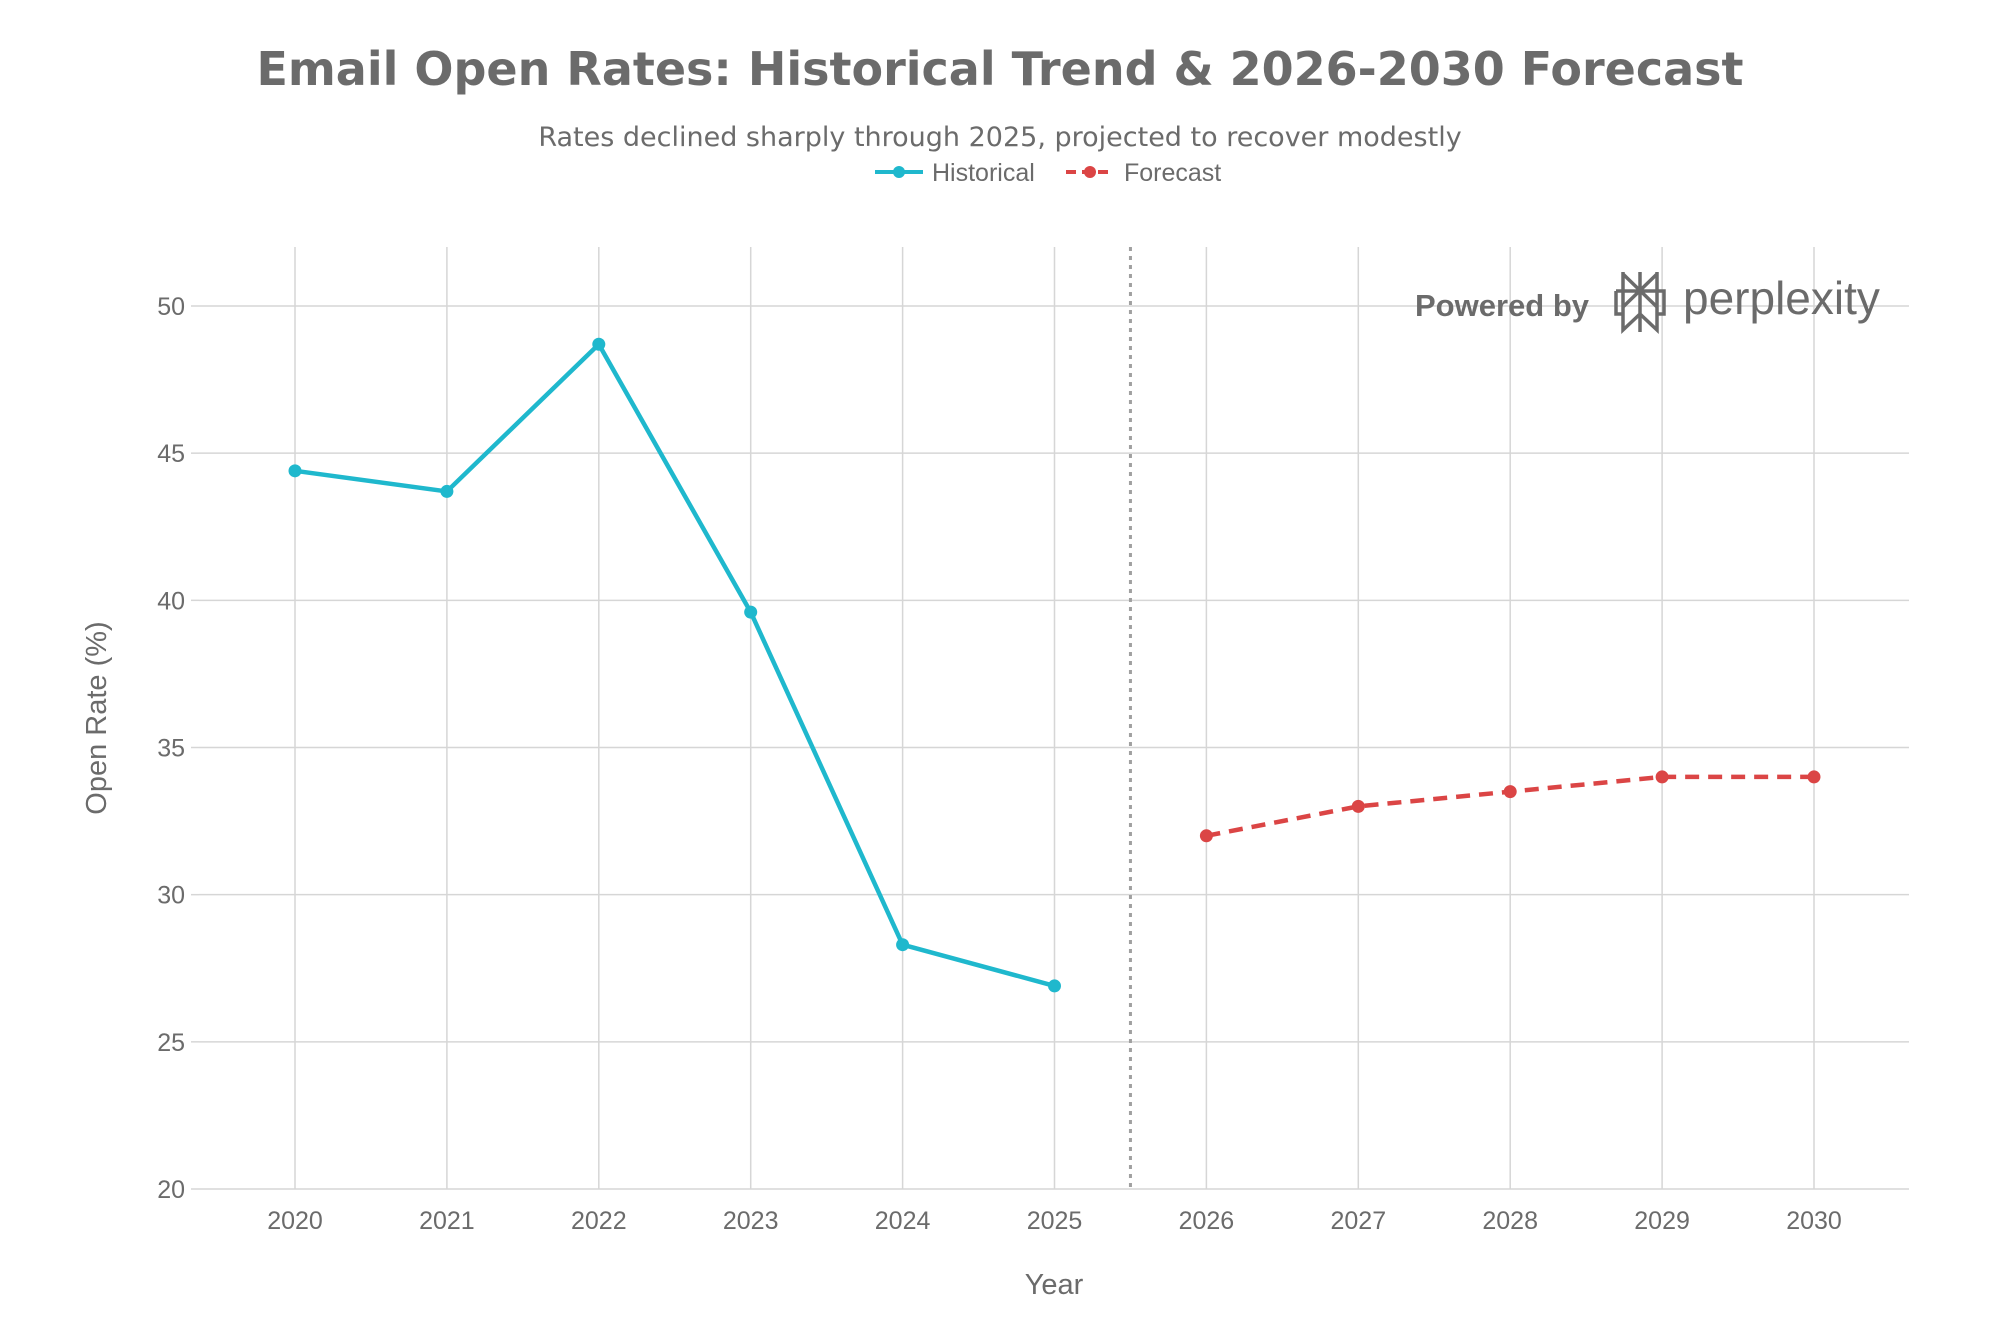 The height and width of the screenshot is (1333, 1999). I want to click on x-tick-label: 2027, so click(1358, 1221).